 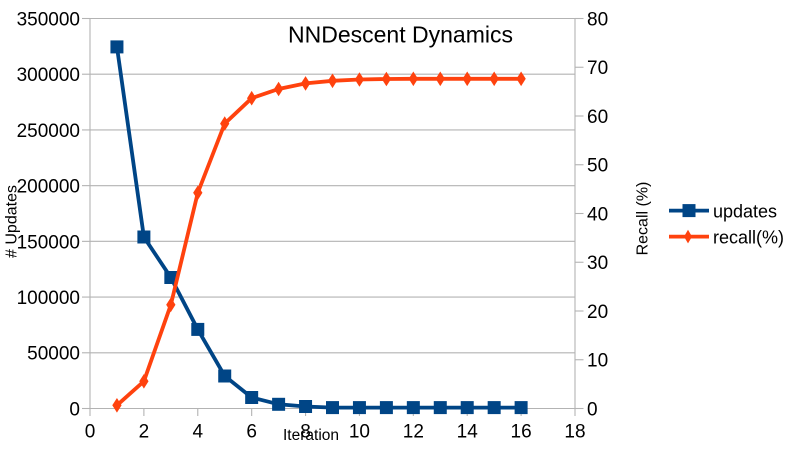 I want to click on svg-text: 50000, so click(x=53, y=354).